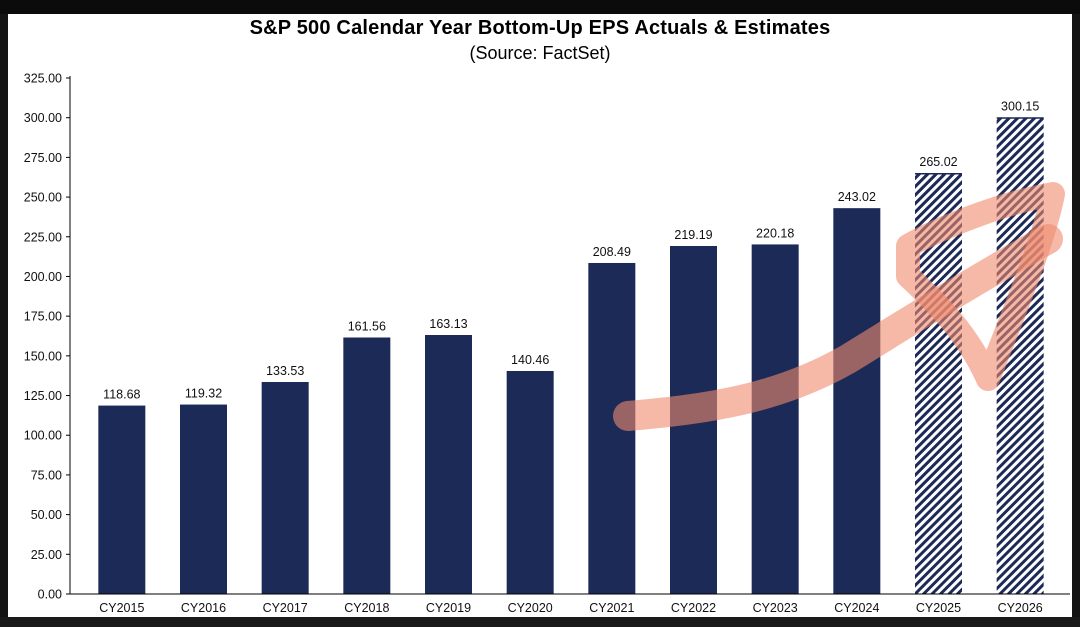  Describe the element at coordinates (121, 608) in the screenshot. I see `category-label: CY2015` at that location.